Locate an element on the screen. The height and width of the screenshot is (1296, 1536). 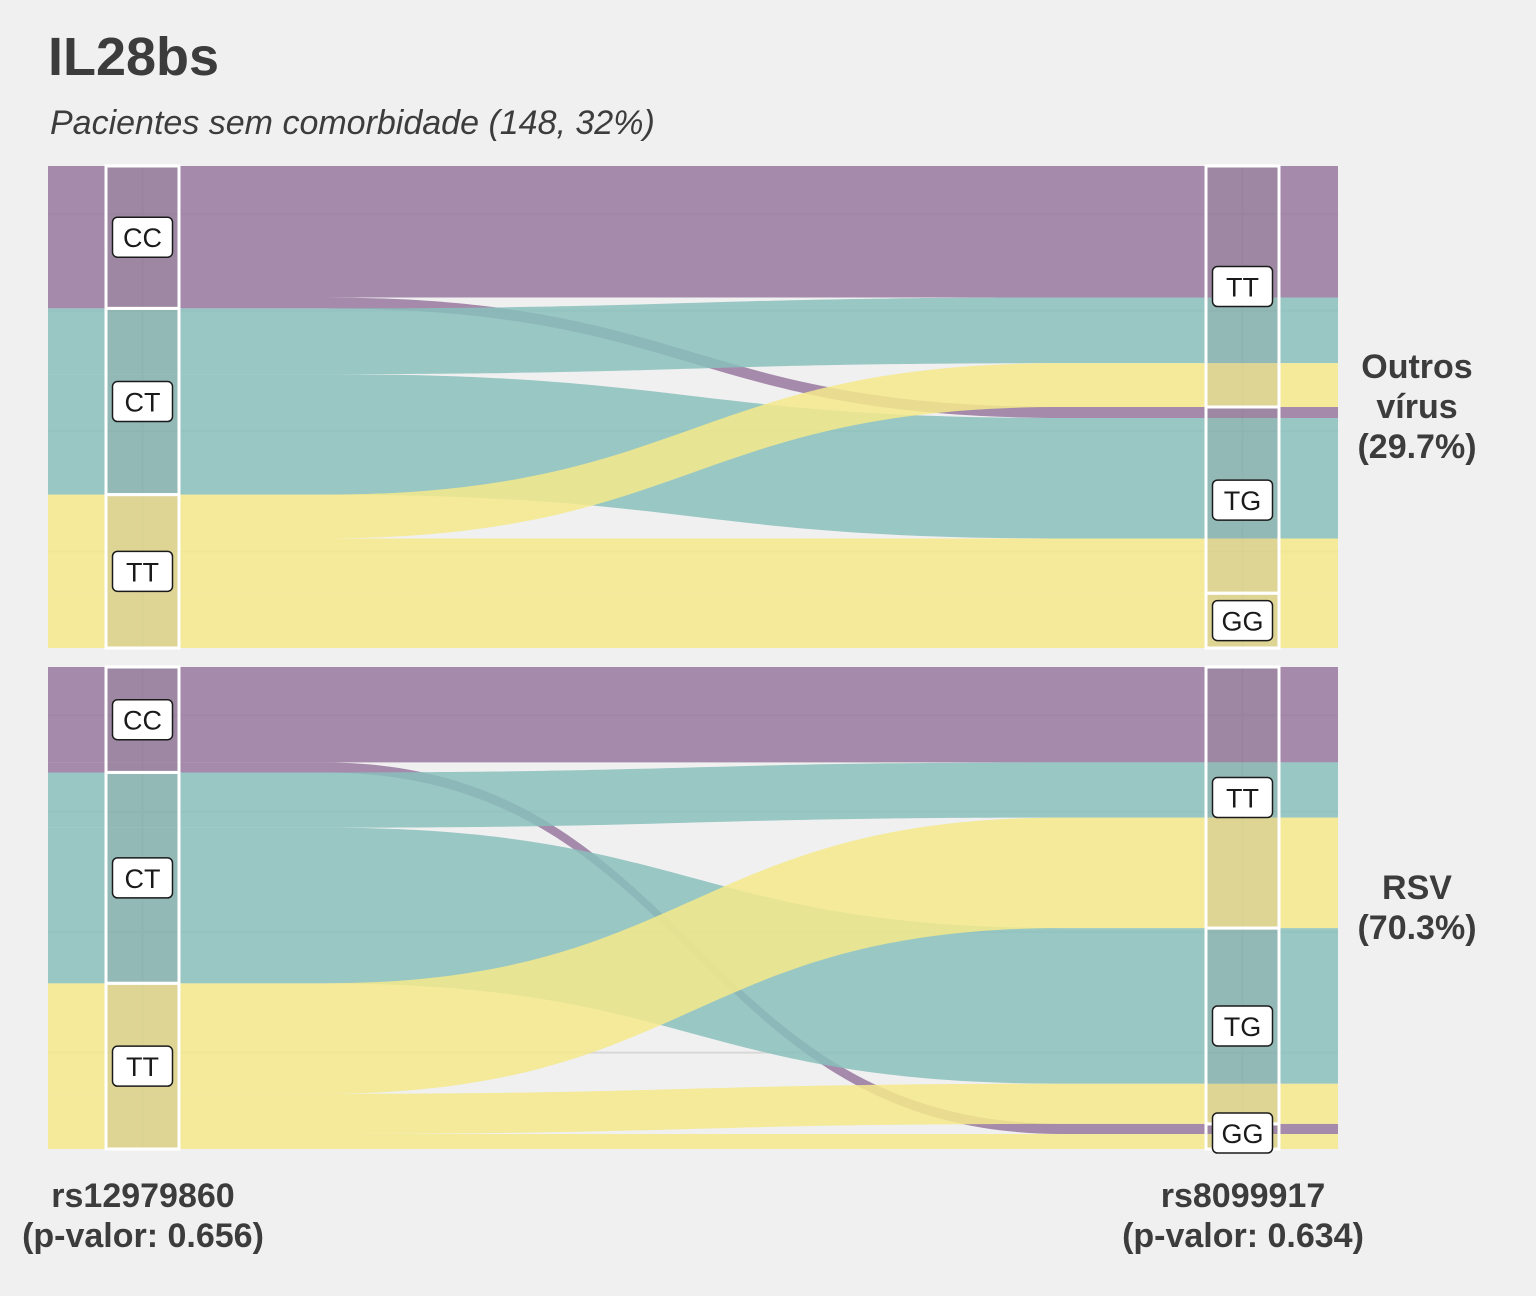
axis-pvalue: (p-valor: 0.634) is located at coordinates (1243, 1236).